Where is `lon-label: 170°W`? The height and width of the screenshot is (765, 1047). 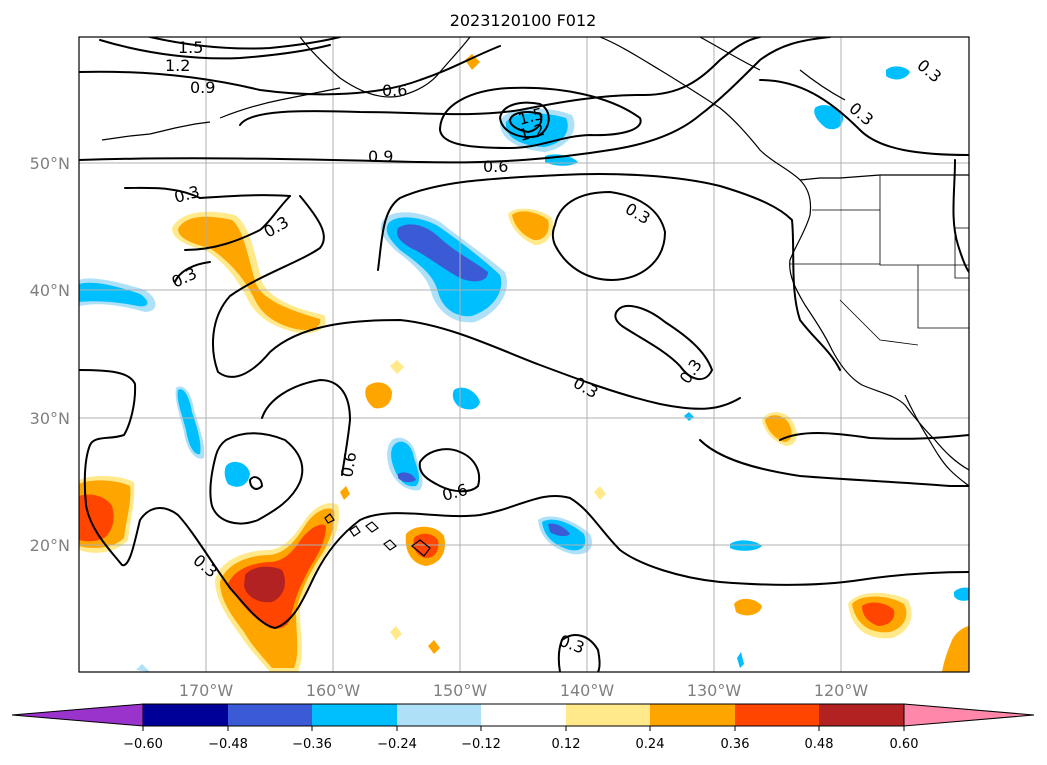
lon-label: 170°W is located at coordinates (206, 690).